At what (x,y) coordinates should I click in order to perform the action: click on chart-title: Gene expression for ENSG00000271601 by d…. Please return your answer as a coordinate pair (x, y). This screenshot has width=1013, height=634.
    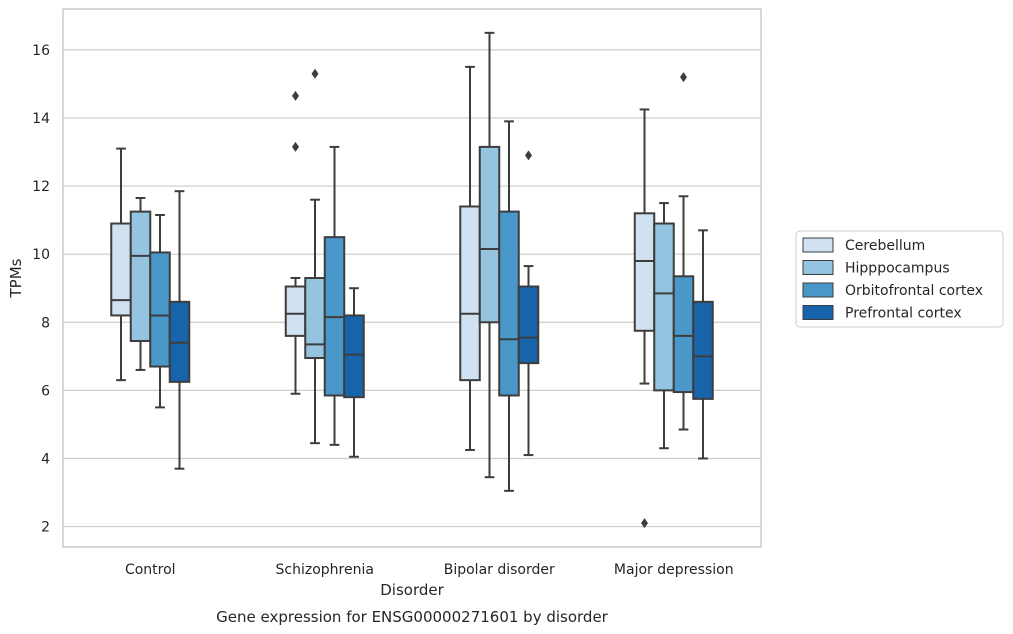
    Looking at the image, I should click on (412, 617).